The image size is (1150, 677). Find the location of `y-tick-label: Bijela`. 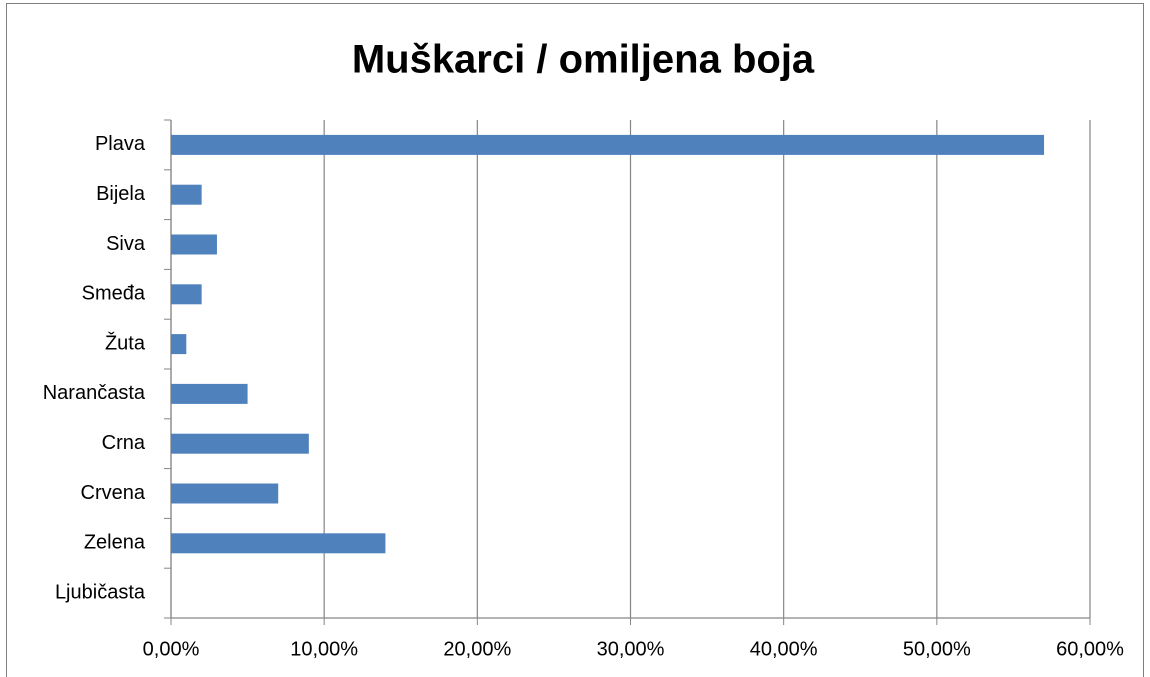

y-tick-label: Bijela is located at coordinates (121, 194).